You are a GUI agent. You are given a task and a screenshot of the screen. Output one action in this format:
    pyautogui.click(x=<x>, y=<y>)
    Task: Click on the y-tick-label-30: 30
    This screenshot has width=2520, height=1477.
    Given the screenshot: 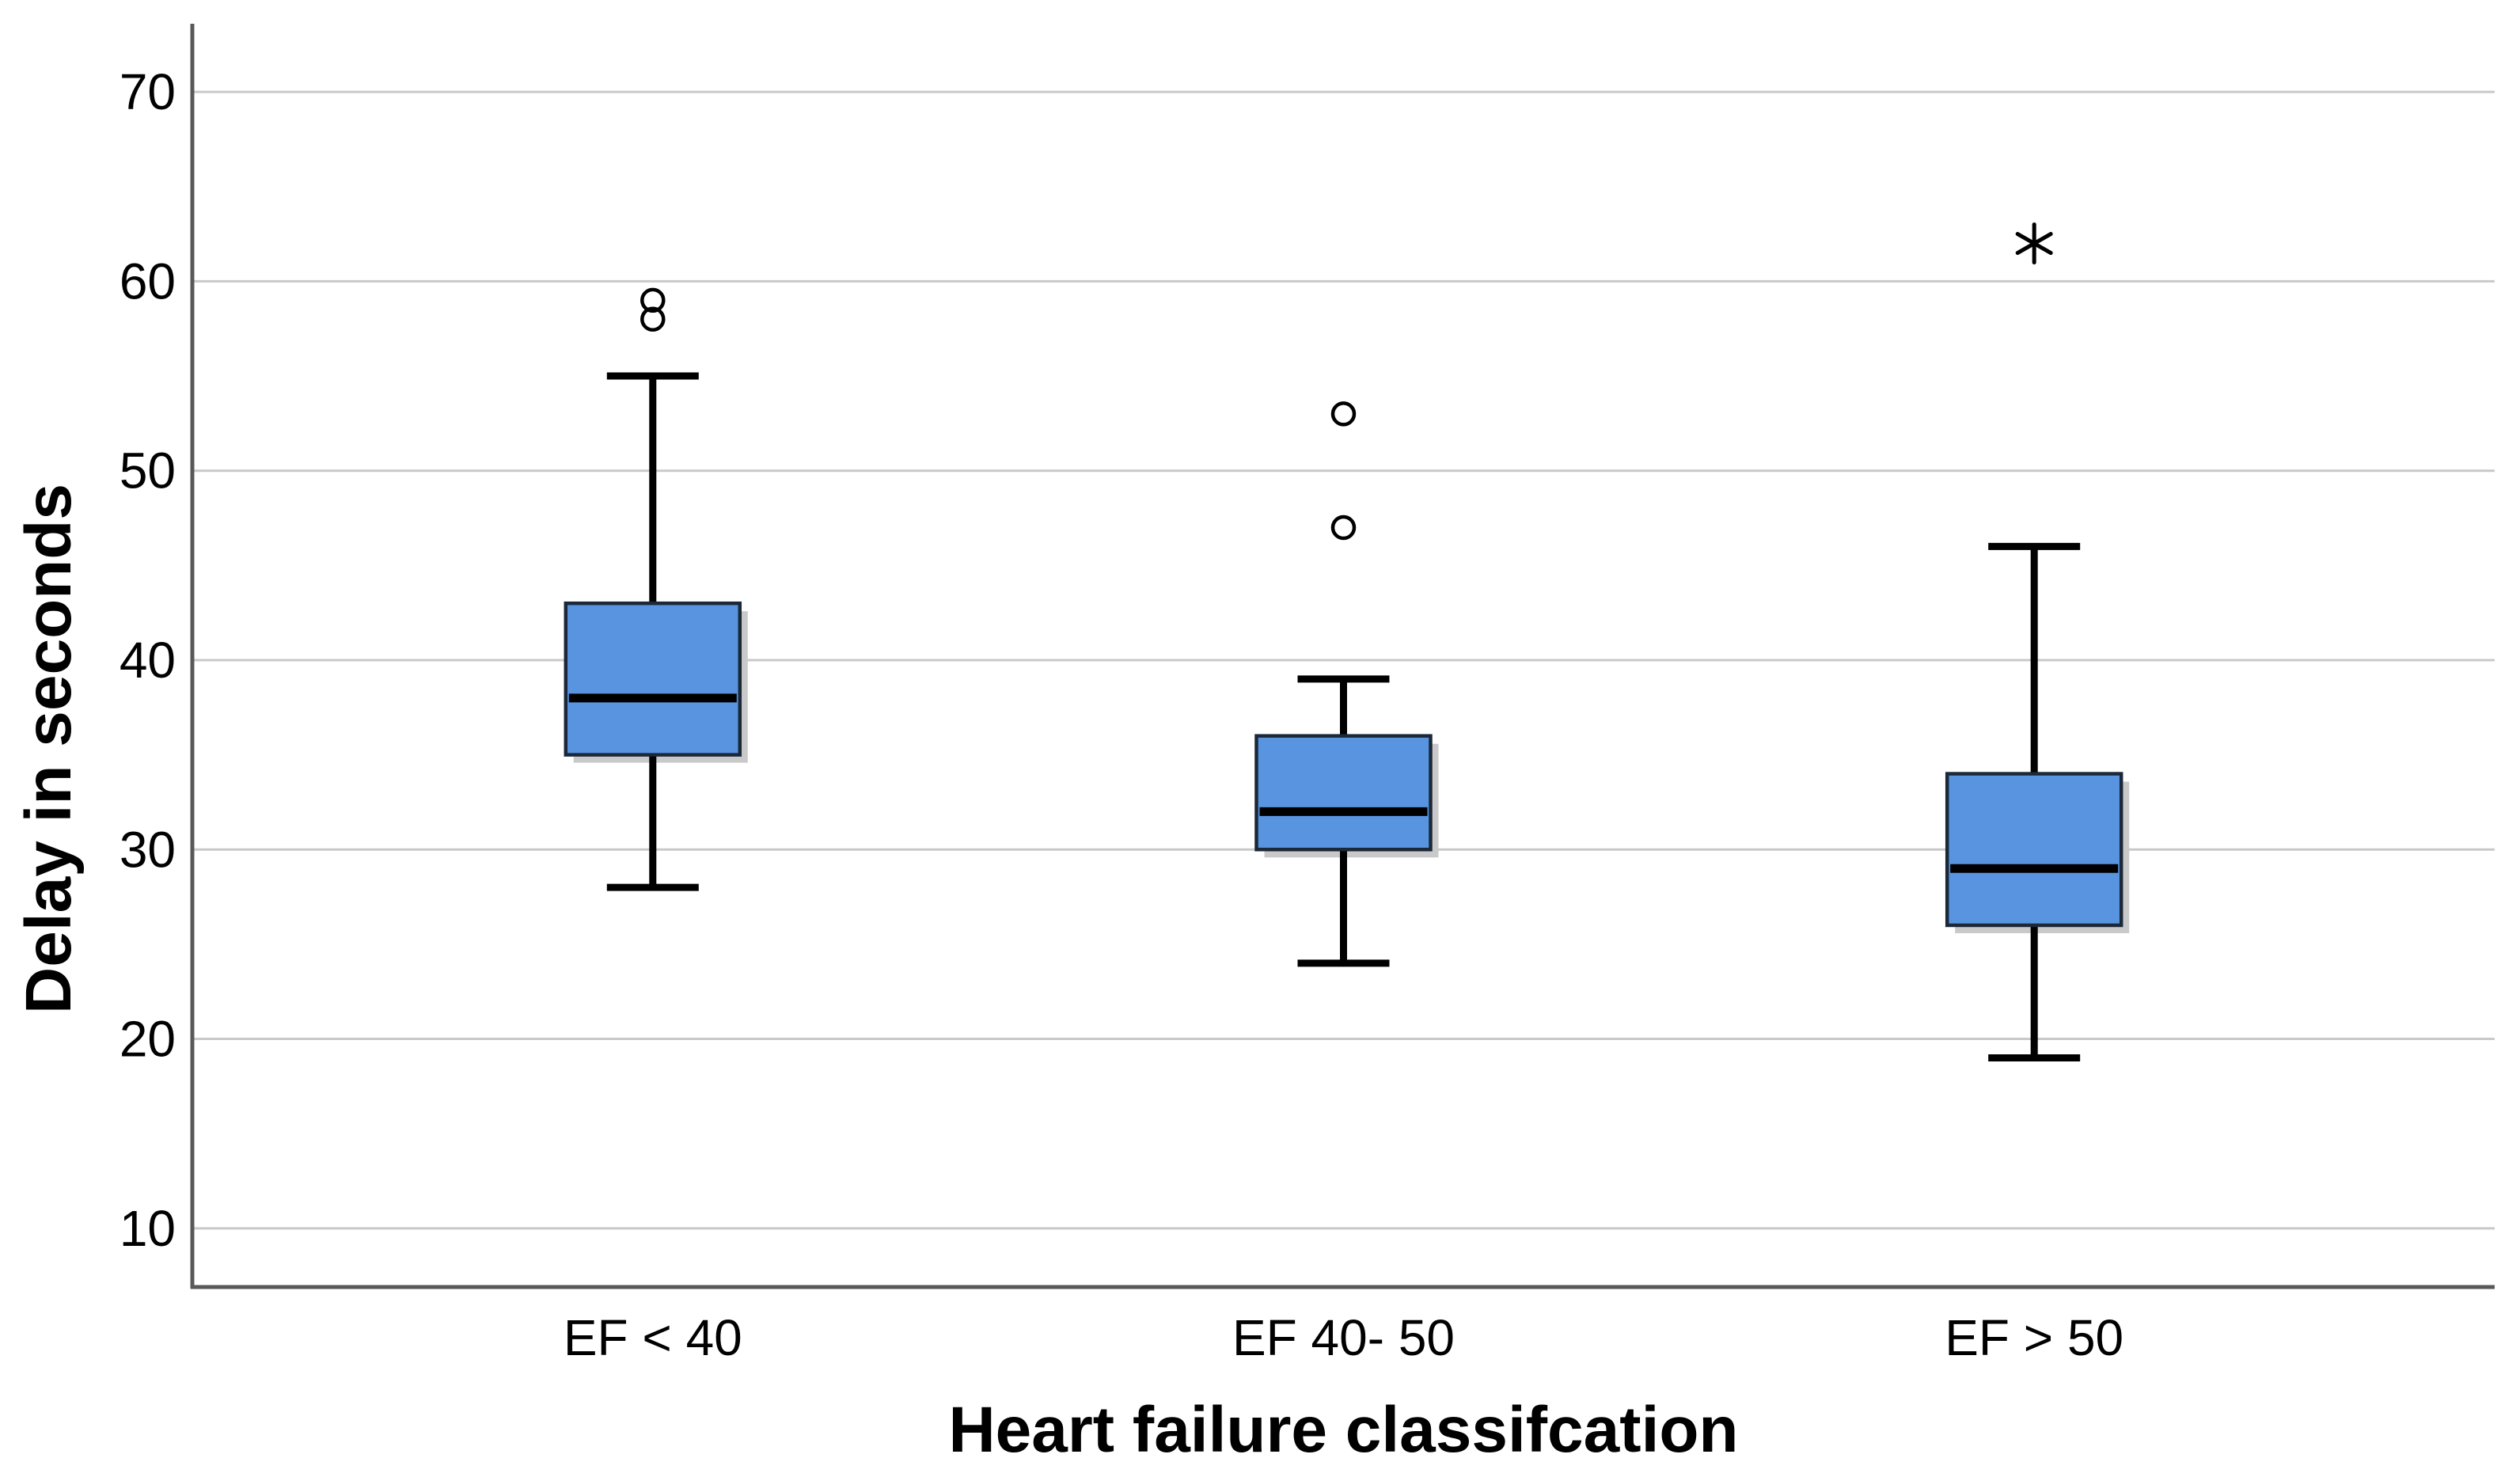 What is the action you would take?
    pyautogui.click(x=148, y=850)
    